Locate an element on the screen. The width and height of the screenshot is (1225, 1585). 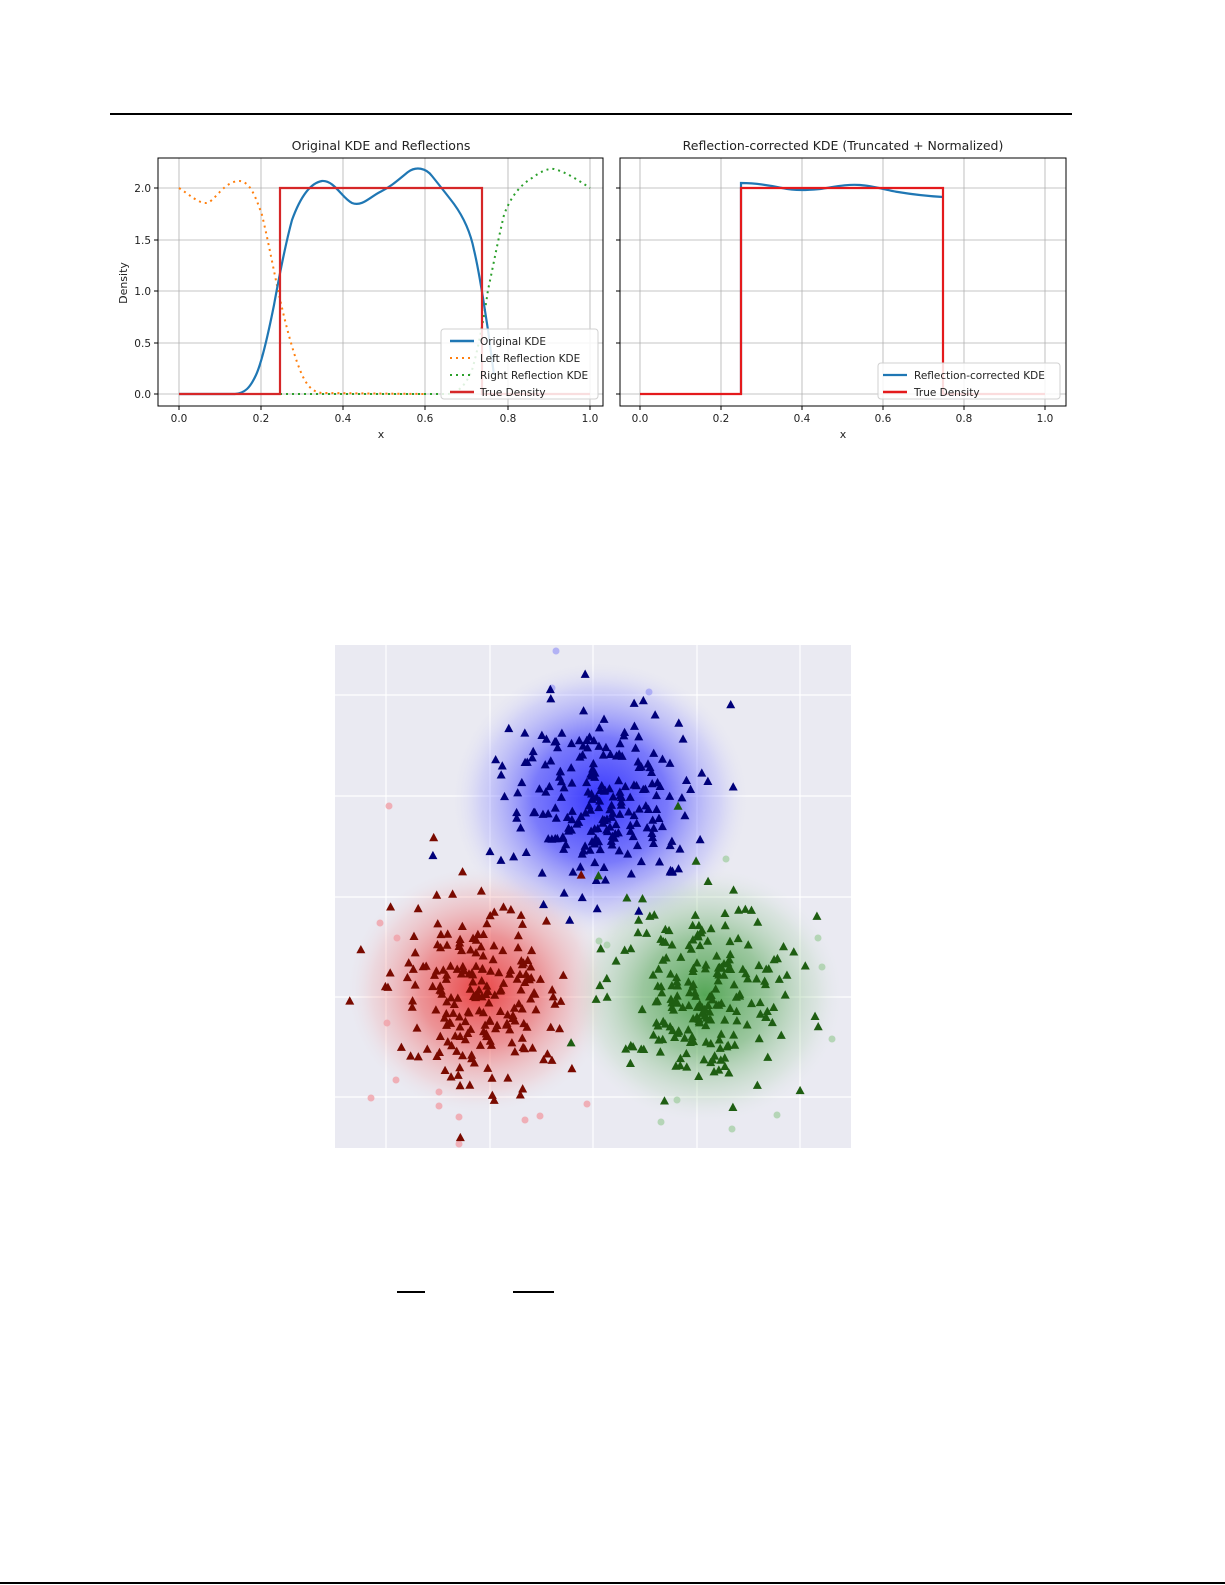
scatter-figure is located at coordinates (593, 896).